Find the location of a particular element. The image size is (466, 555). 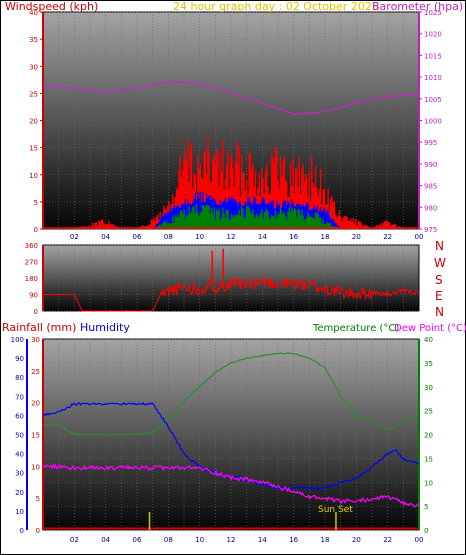

sunset-annotation: Sun Set is located at coordinates (335, 510).